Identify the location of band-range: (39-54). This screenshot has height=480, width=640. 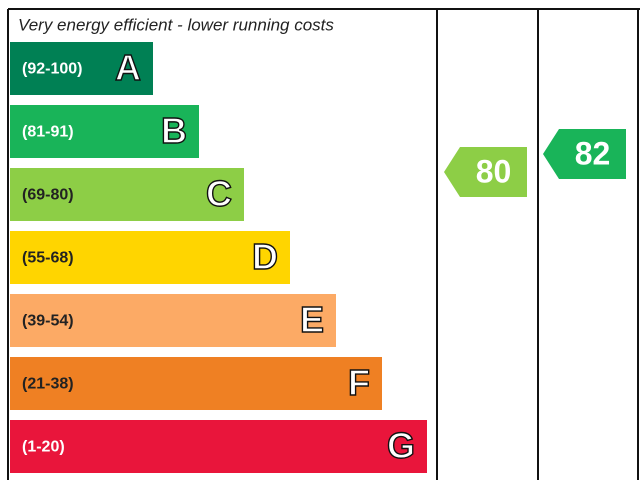
(48, 321).